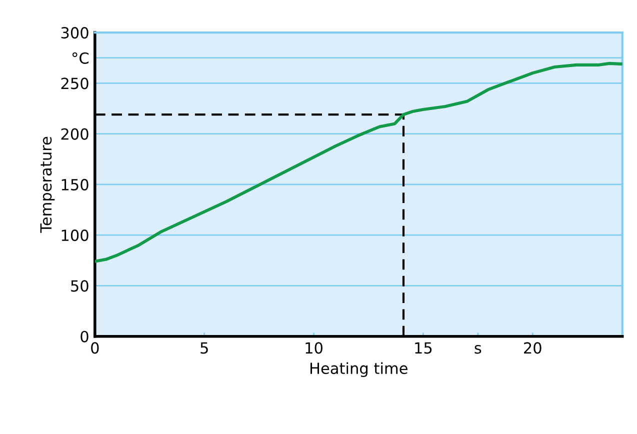 The width and height of the screenshot is (637, 434). I want to click on y-tick-label: °C, so click(80, 58).